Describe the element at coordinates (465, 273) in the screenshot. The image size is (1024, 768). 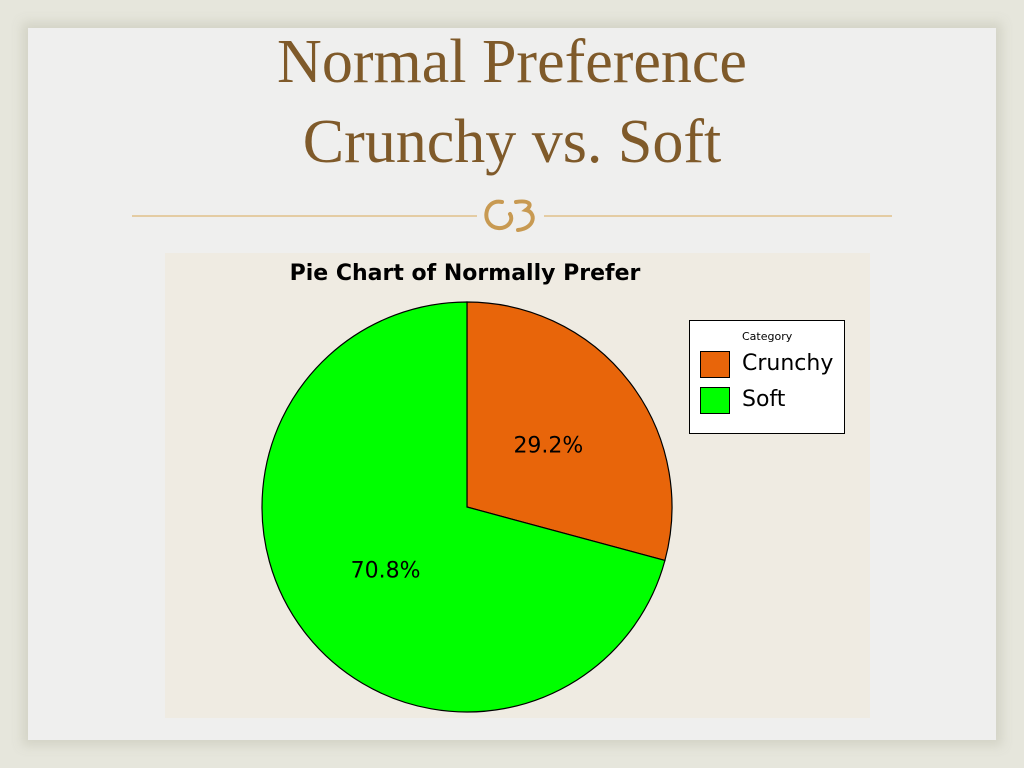
I see `chart-title: Pie Chart of Normally Prefer` at that location.